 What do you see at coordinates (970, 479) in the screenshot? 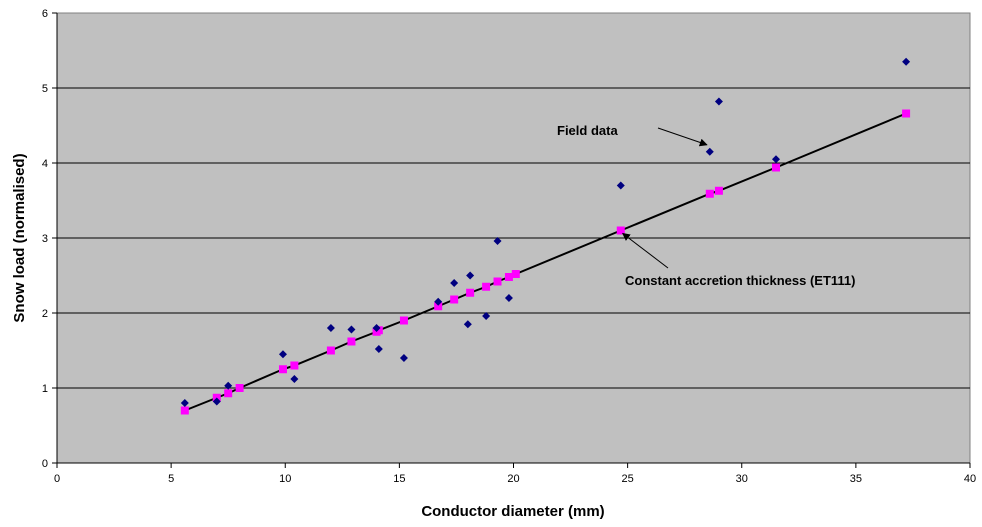
I see `x-tick-label: 40` at bounding box center [970, 479].